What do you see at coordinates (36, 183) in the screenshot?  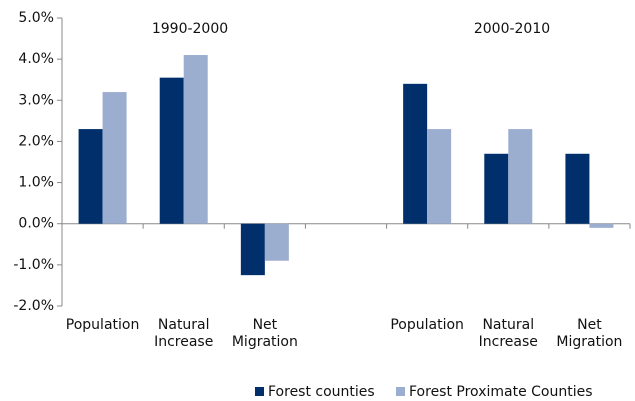 I see `y-tick-label: 1.0%` at bounding box center [36, 183].